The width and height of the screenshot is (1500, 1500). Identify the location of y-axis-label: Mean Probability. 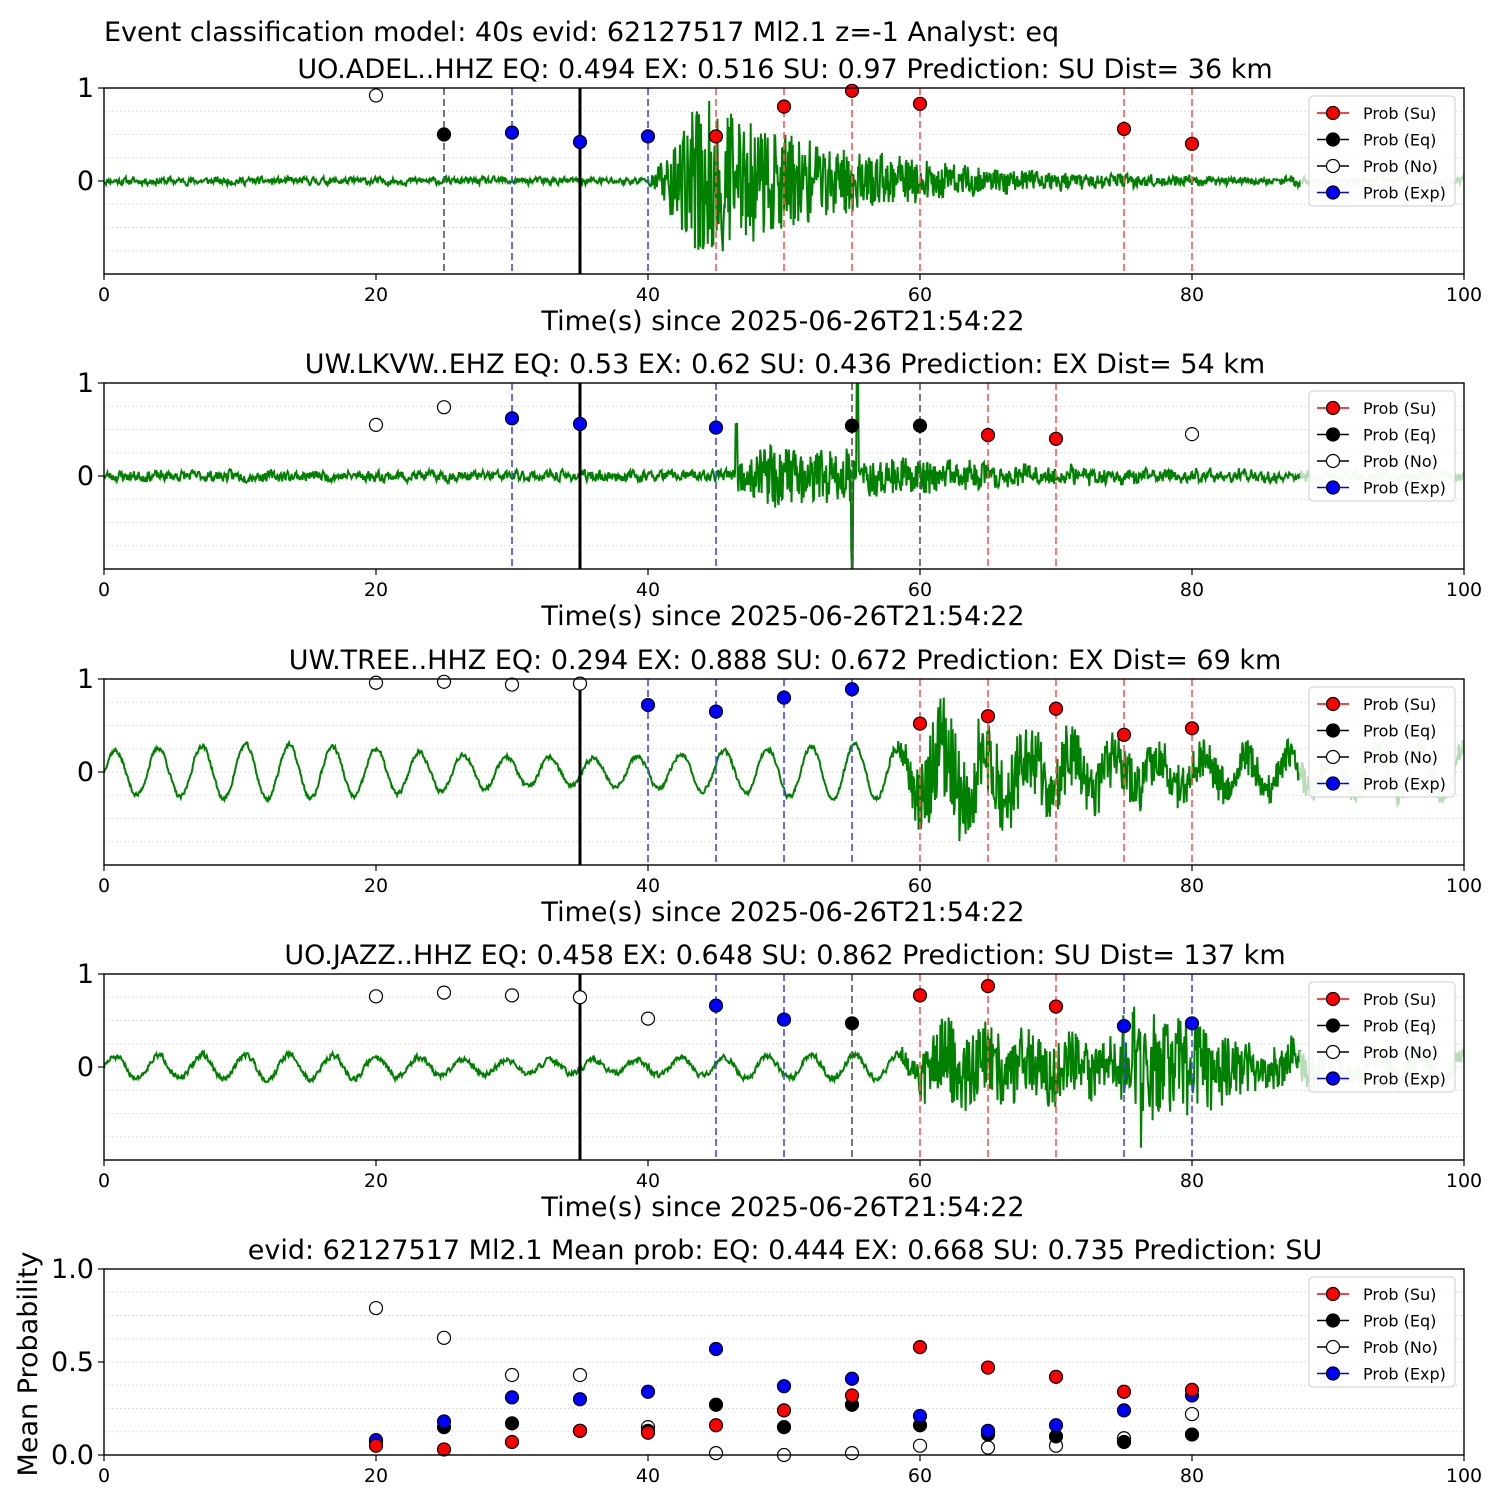
(28, 1364).